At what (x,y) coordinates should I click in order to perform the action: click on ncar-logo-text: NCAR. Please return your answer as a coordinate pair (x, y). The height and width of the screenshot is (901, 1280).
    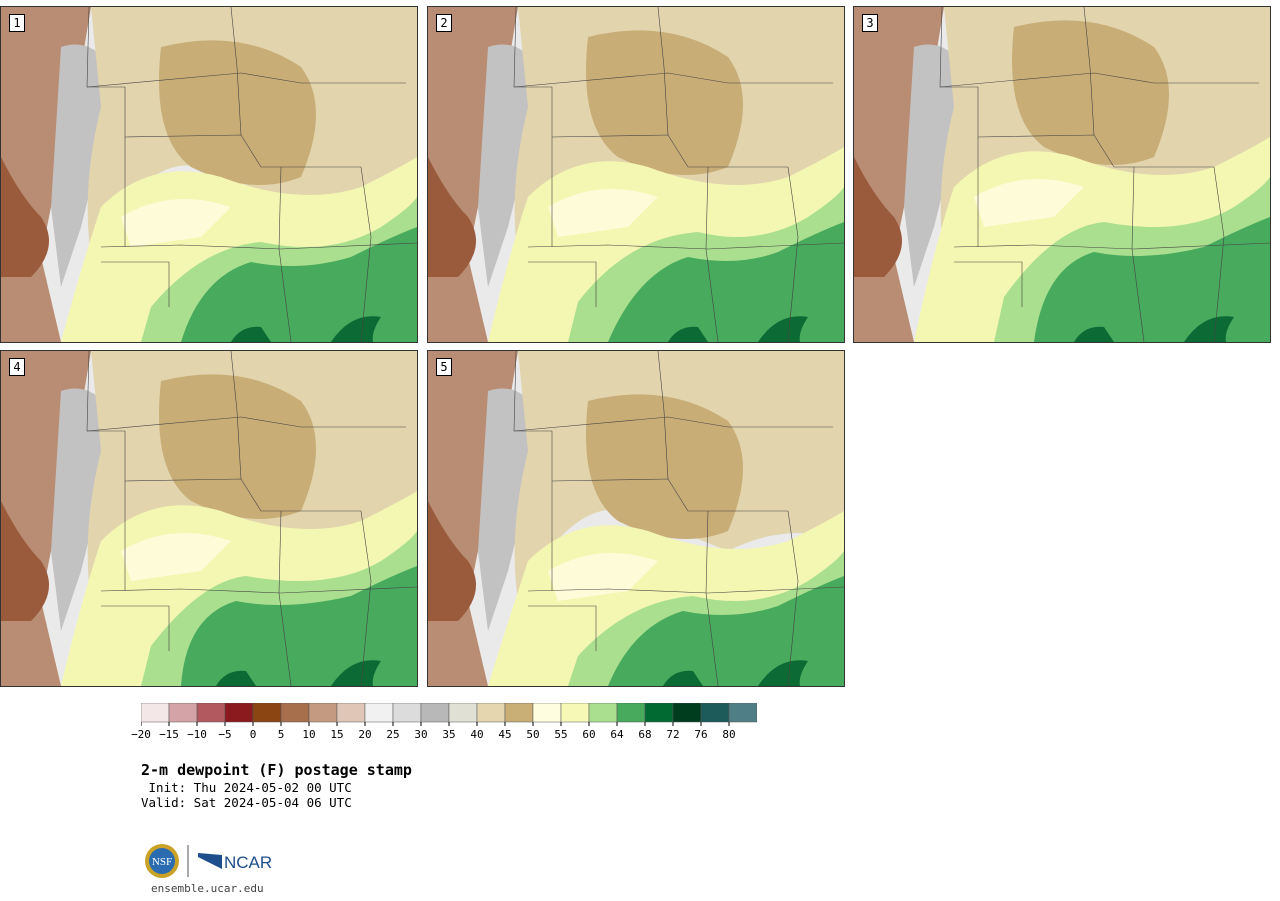
    Looking at the image, I should click on (248, 862).